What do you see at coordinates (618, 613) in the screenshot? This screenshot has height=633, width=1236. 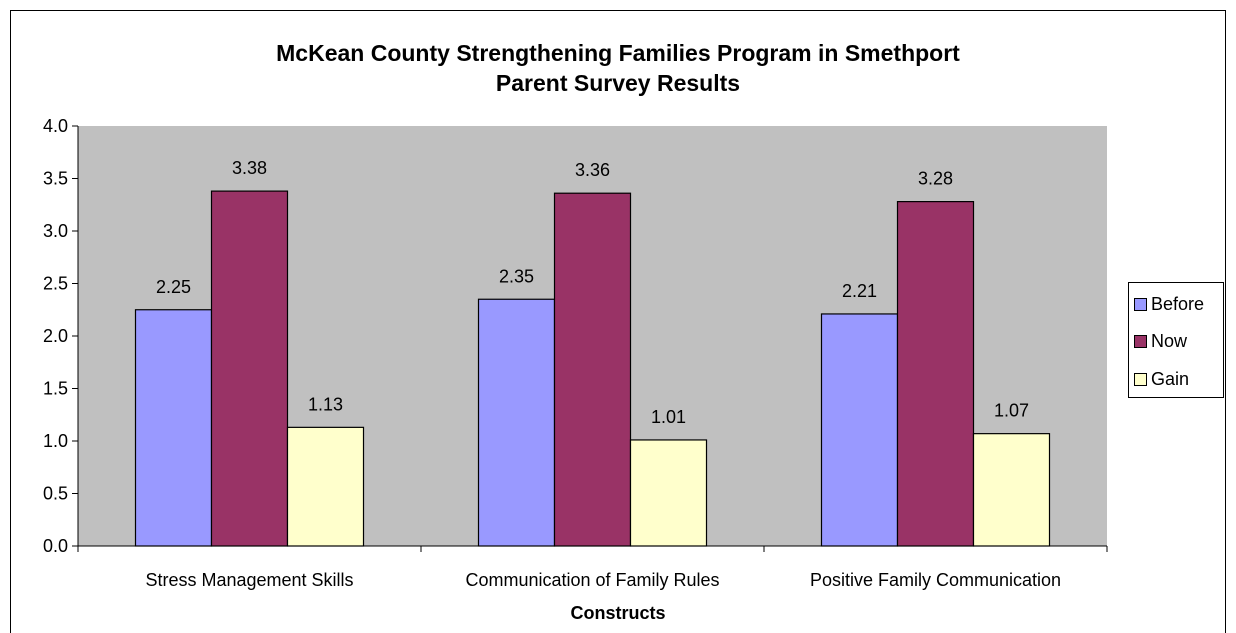 I see `x-axis-title: Constructs` at bounding box center [618, 613].